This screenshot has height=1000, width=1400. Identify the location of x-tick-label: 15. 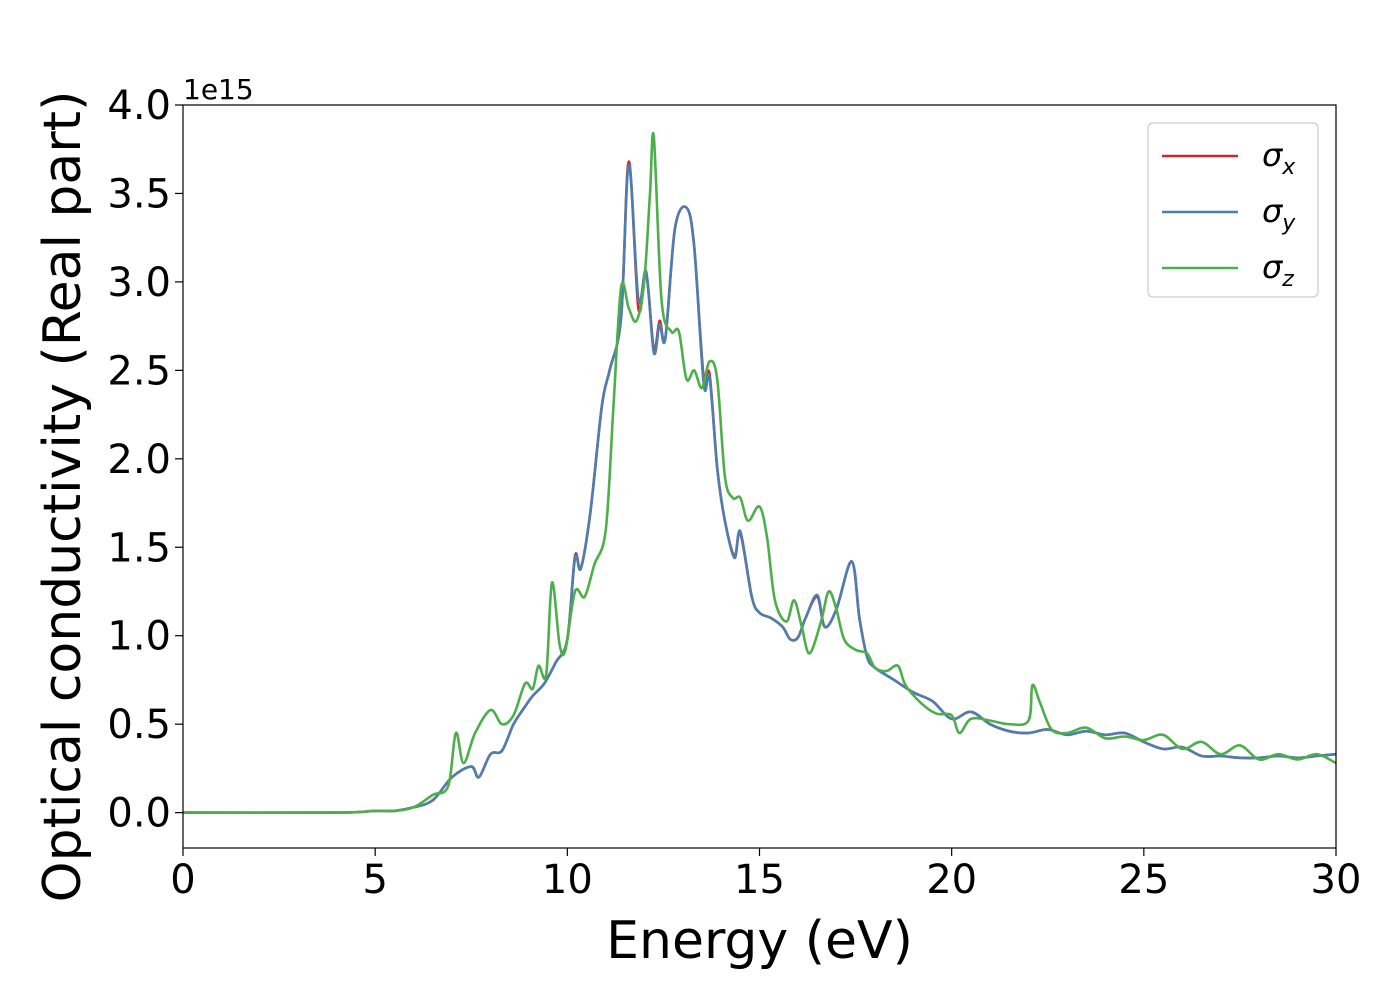
(759, 880).